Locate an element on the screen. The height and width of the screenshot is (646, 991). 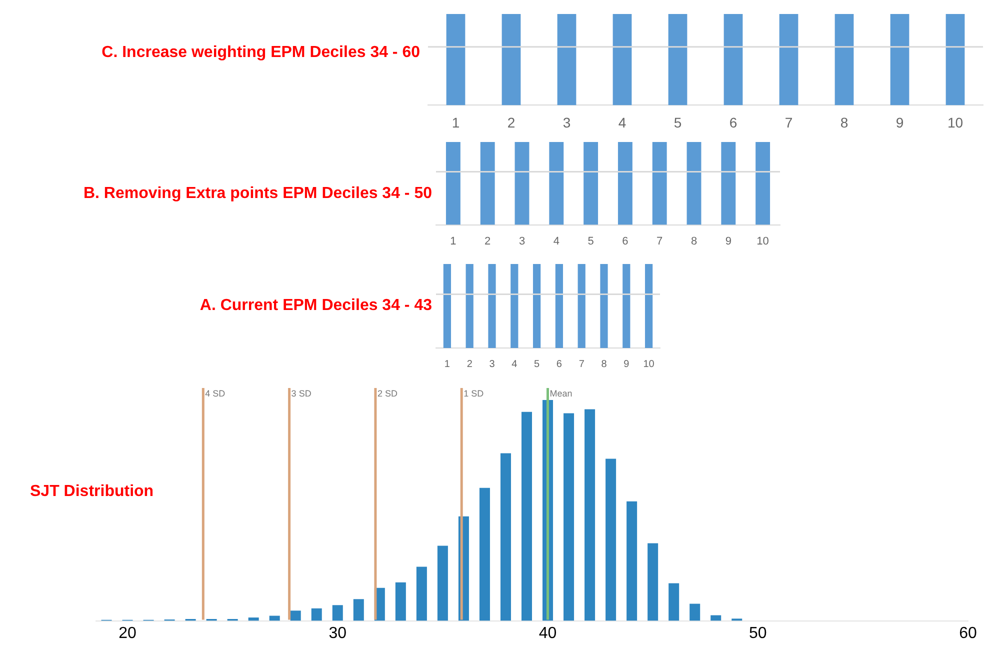
text: B. Removing Extra points EPM Deciles 34 - 50 is located at coordinates (257, 194).